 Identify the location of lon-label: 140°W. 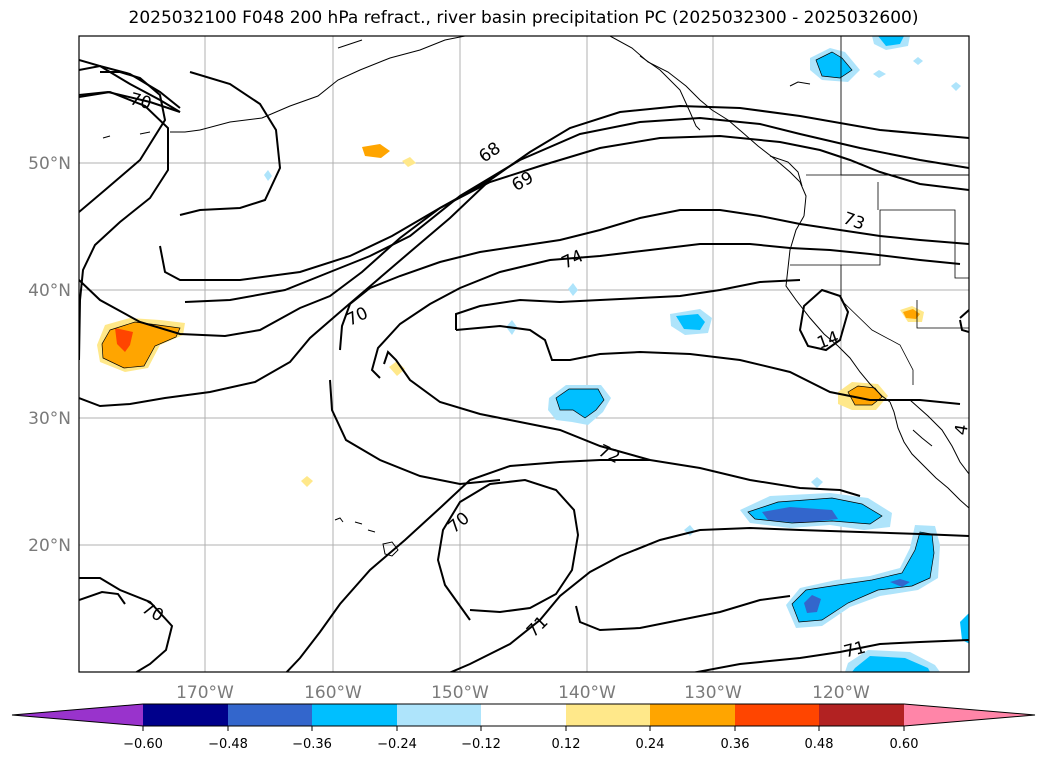
(587, 693).